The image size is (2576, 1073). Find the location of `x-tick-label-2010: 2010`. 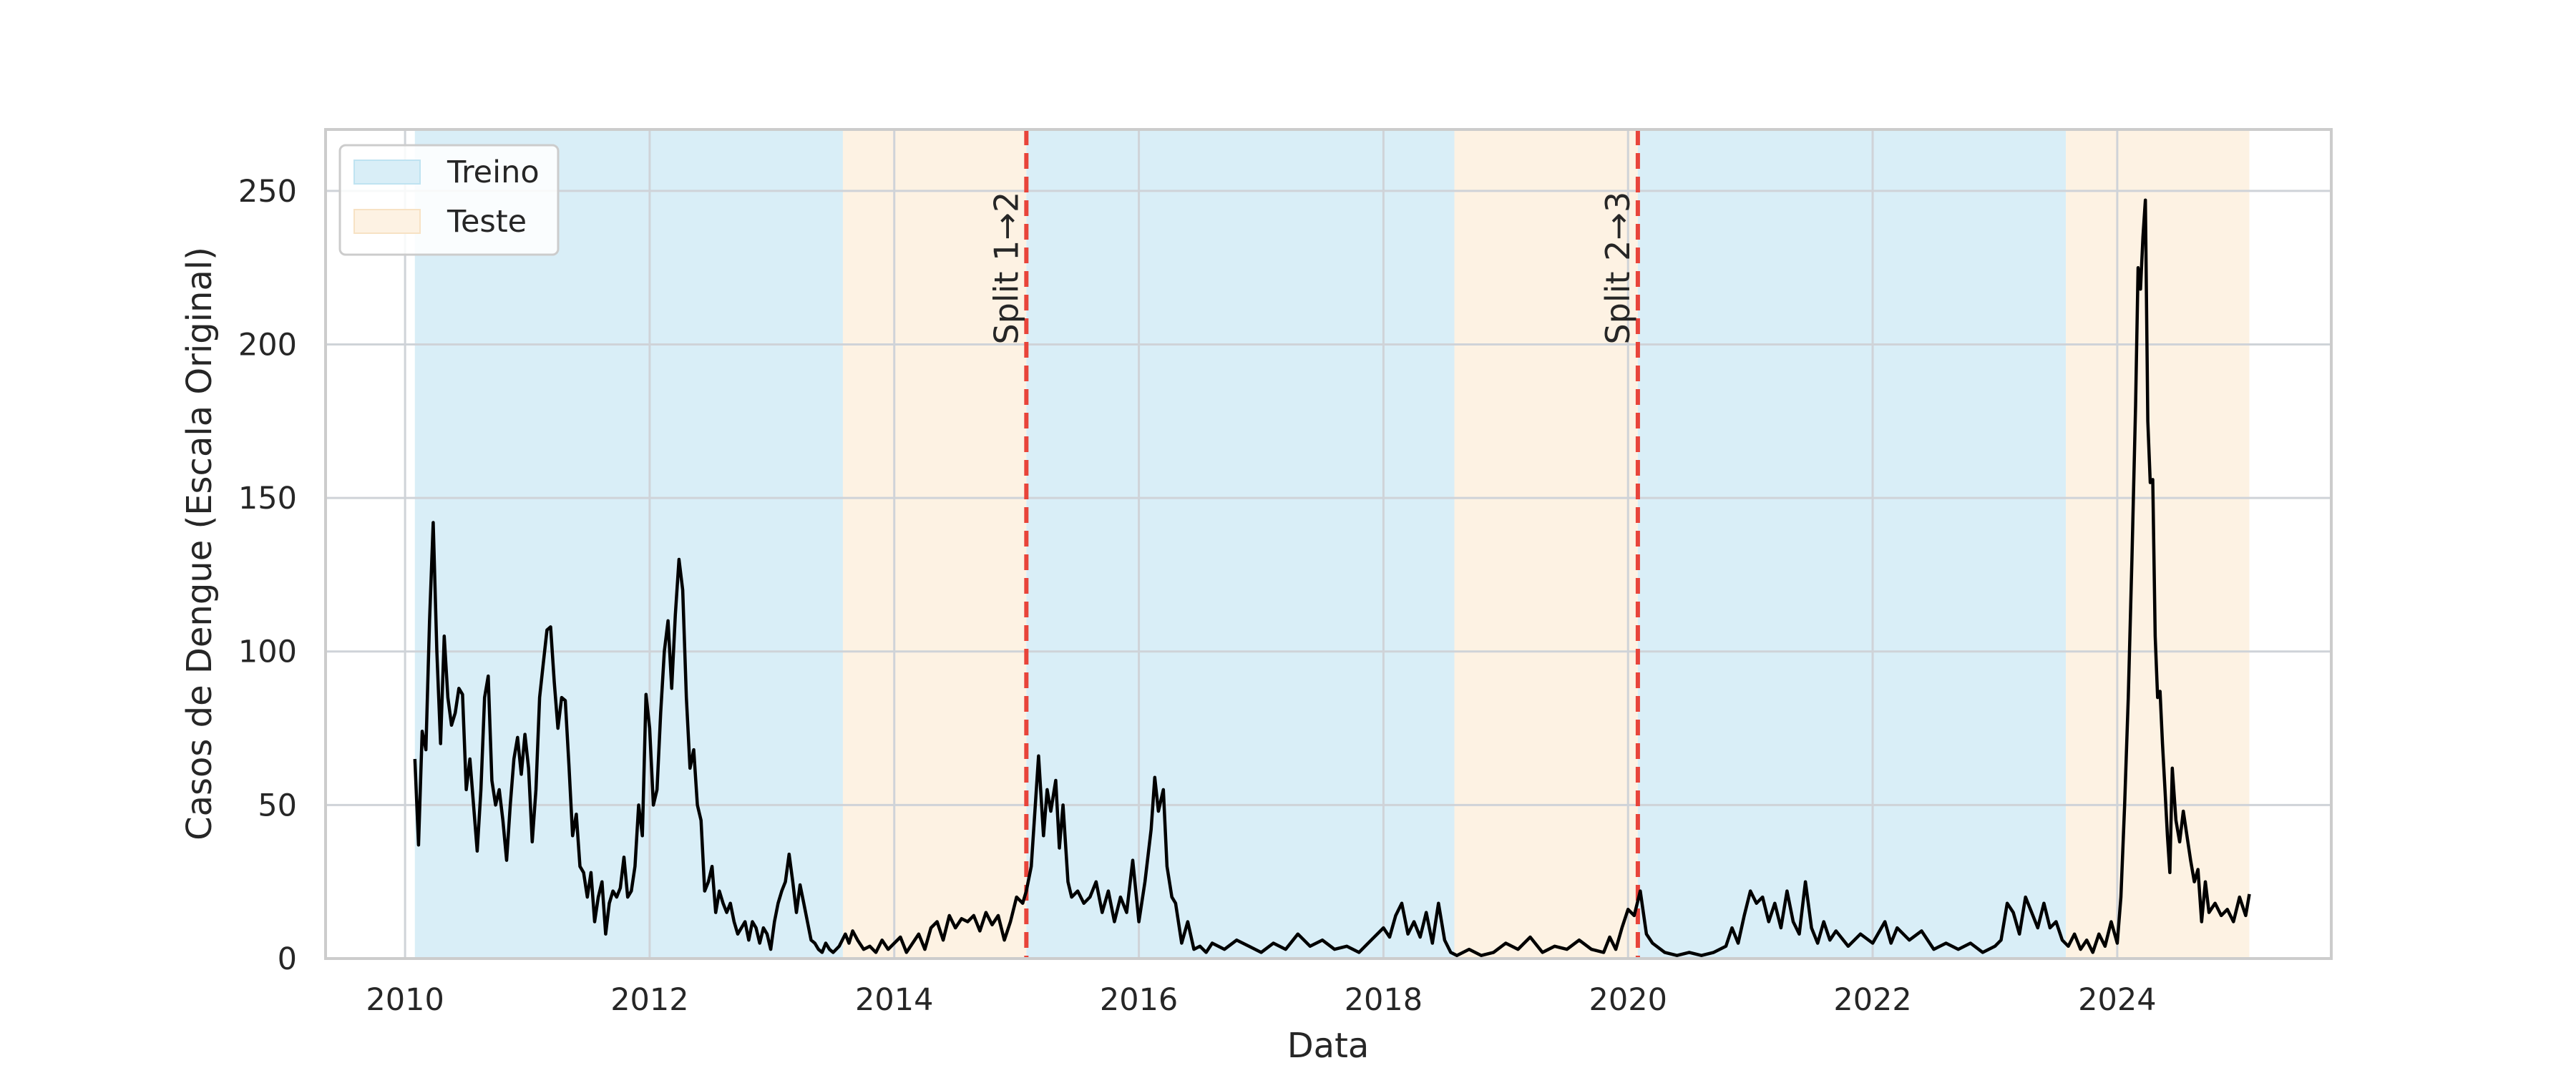

x-tick-label-2010: 2010 is located at coordinates (405, 1000).